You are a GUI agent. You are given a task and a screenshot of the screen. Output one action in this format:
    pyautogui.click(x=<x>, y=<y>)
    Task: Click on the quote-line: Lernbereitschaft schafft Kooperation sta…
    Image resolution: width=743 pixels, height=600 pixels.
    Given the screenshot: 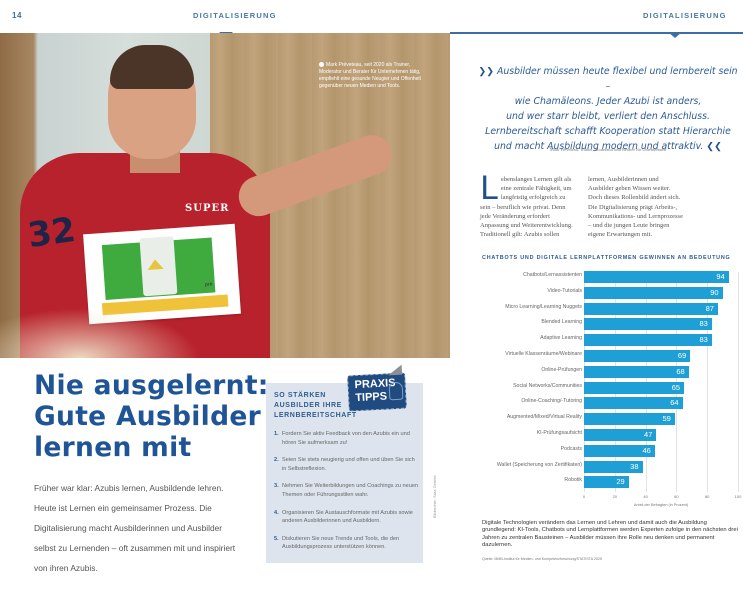 What is the action you would take?
    pyautogui.click(x=608, y=131)
    